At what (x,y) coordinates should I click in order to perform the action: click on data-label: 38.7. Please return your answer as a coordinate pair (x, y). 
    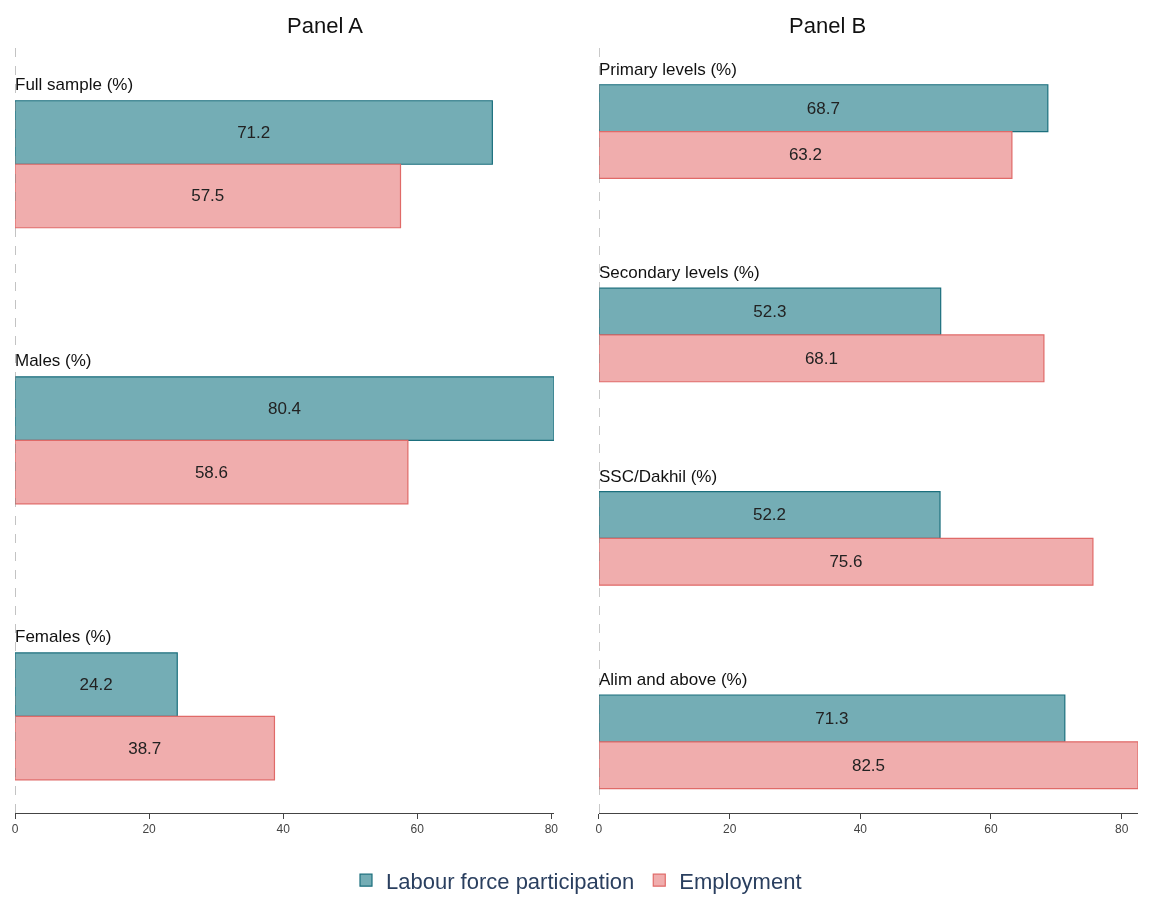
    Looking at the image, I should click on (145, 748).